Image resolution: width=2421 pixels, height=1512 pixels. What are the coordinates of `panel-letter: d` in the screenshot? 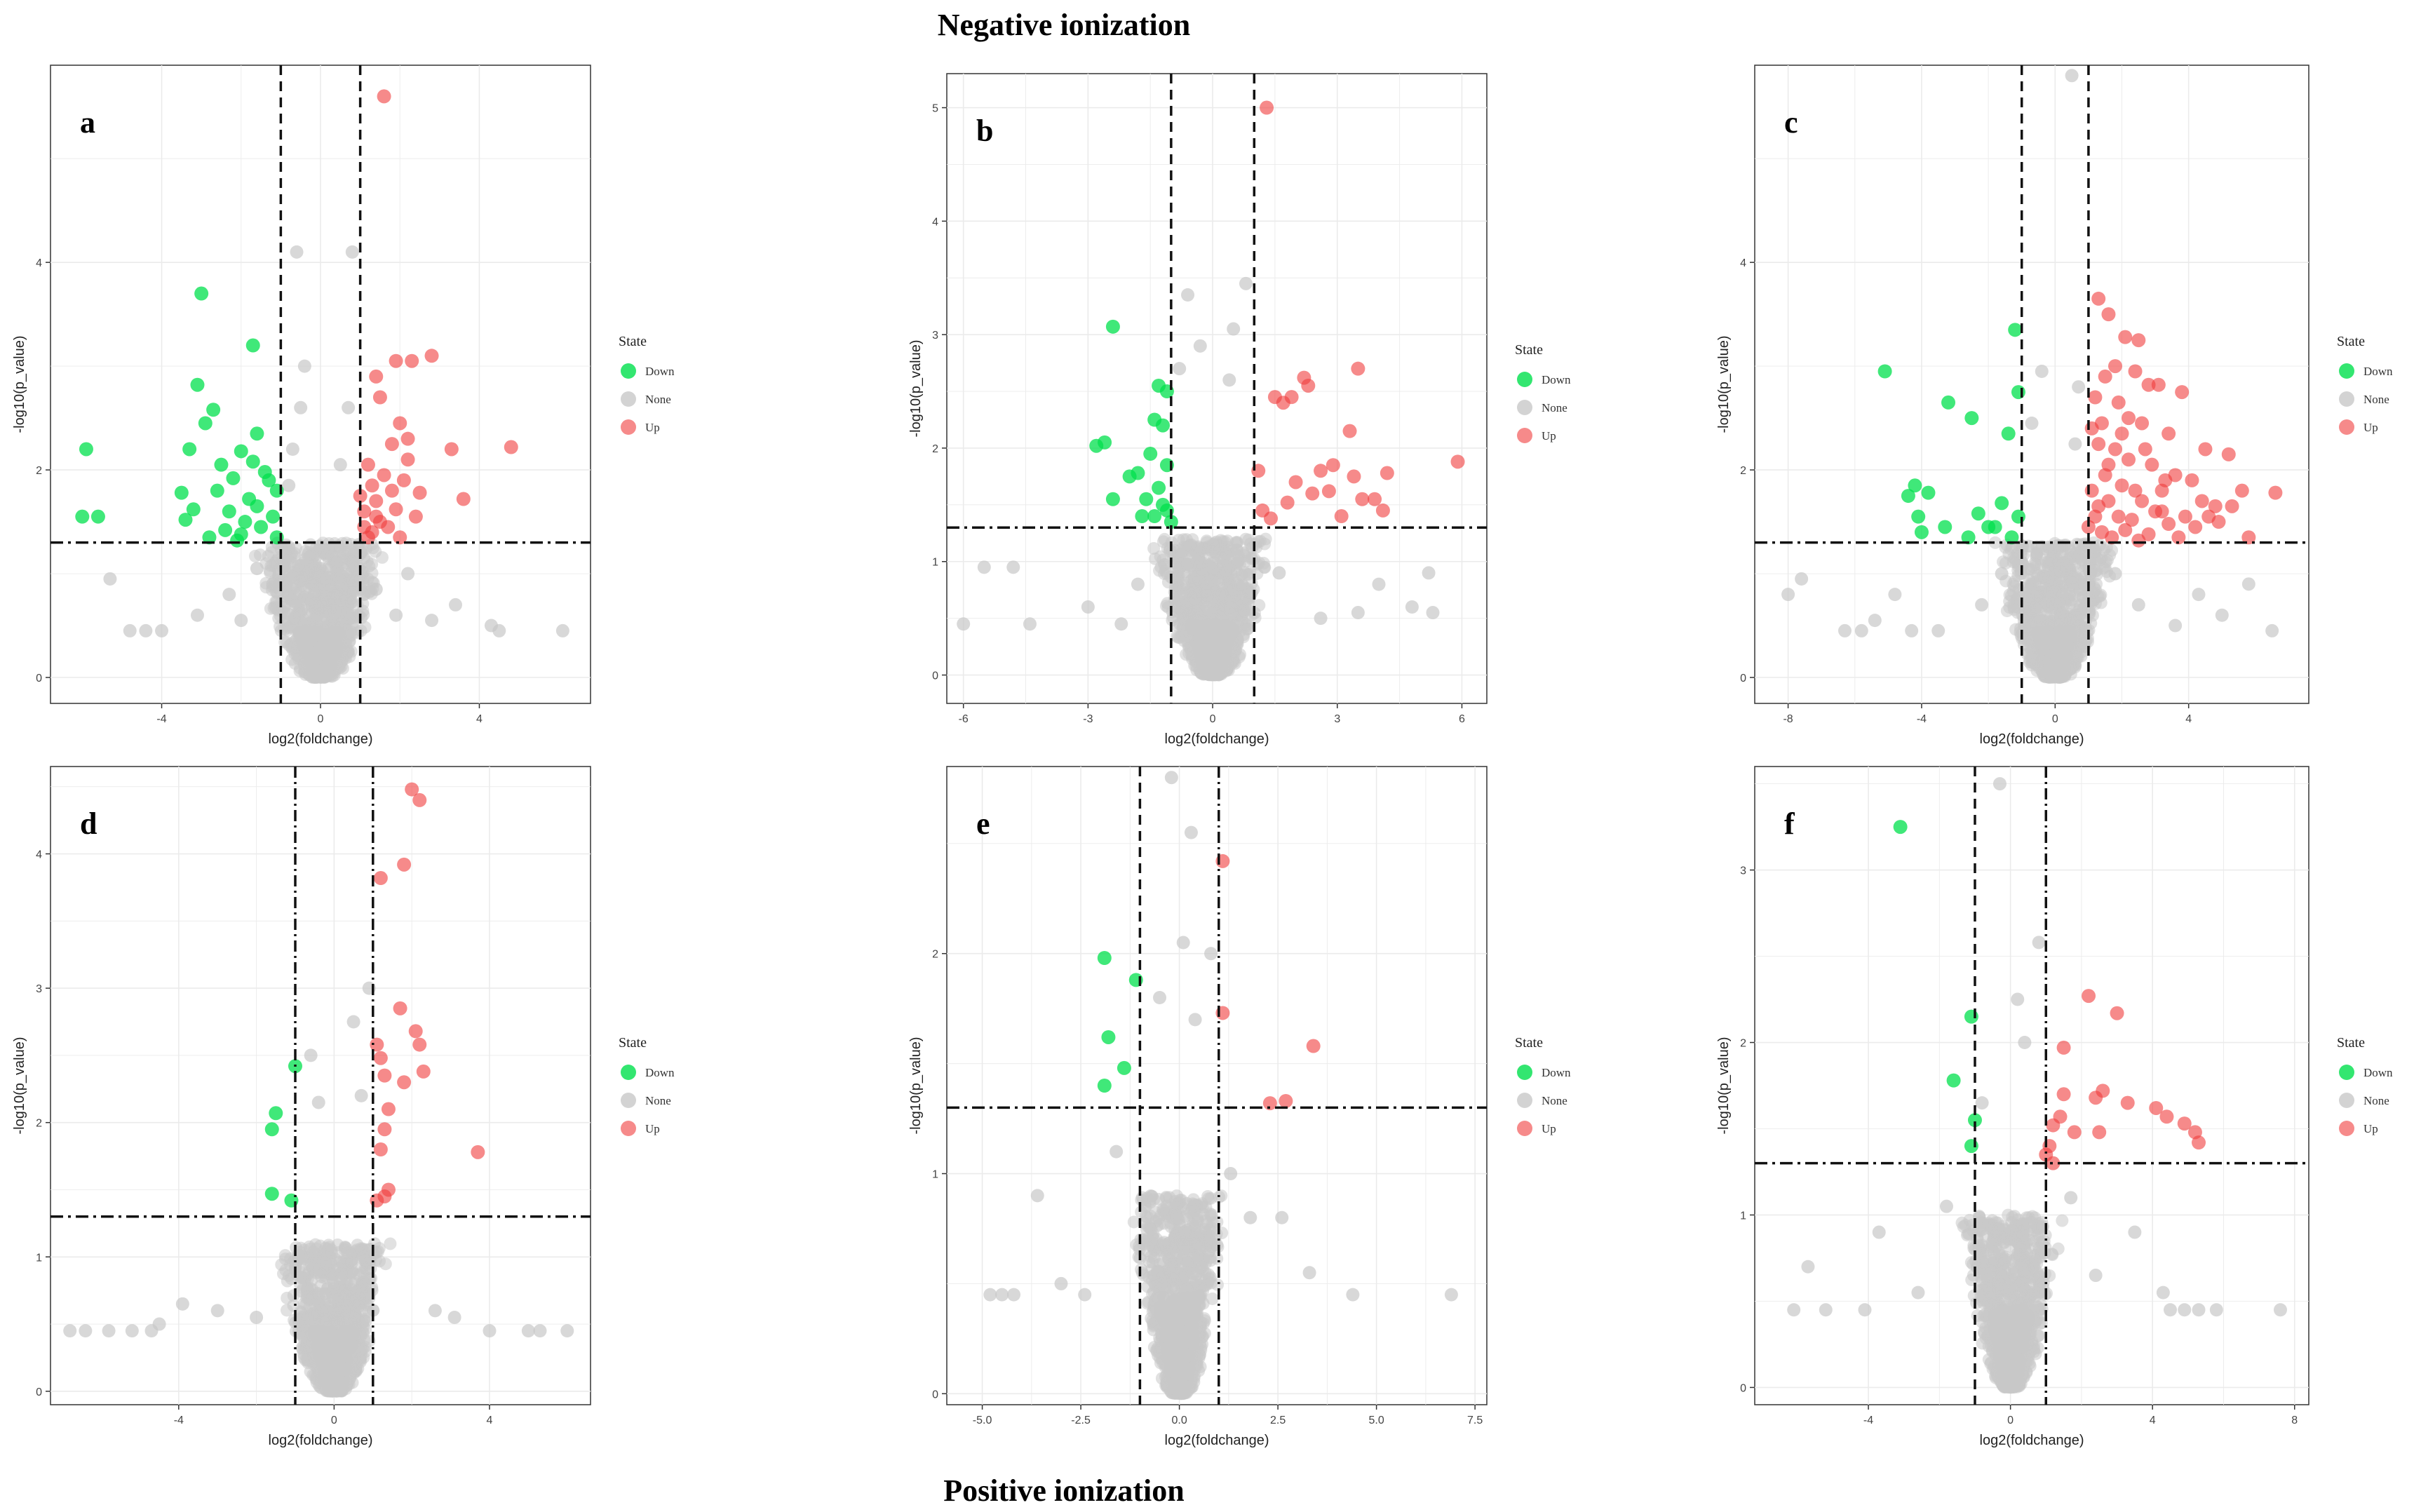 It's located at (88, 823).